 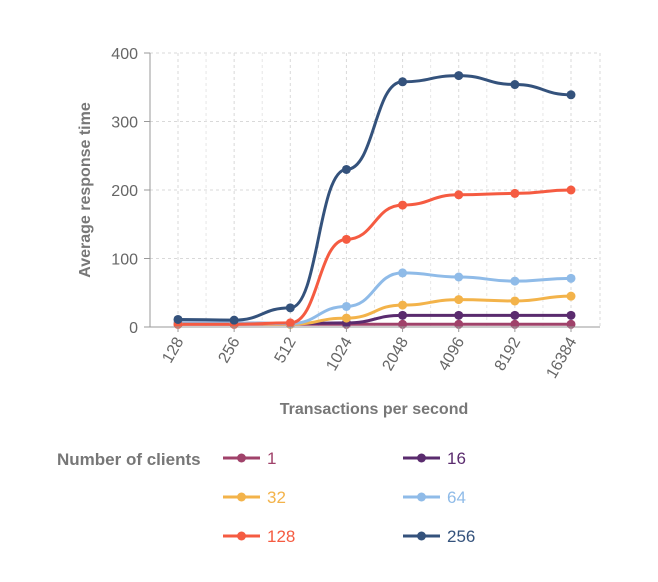 What do you see at coordinates (129, 459) in the screenshot?
I see `legend-title: Number of clients` at bounding box center [129, 459].